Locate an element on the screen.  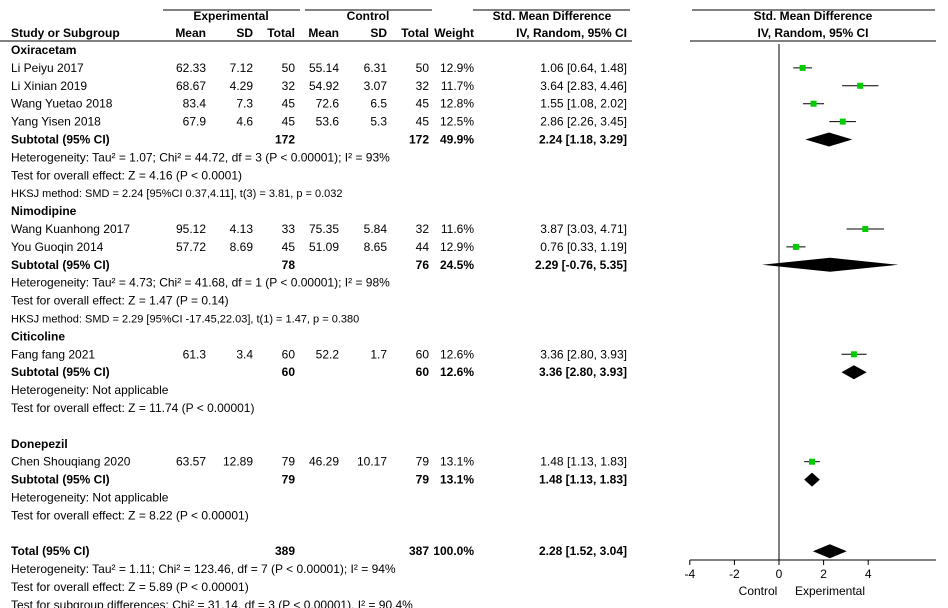
x-tick-label: 0 is located at coordinates (779, 574).